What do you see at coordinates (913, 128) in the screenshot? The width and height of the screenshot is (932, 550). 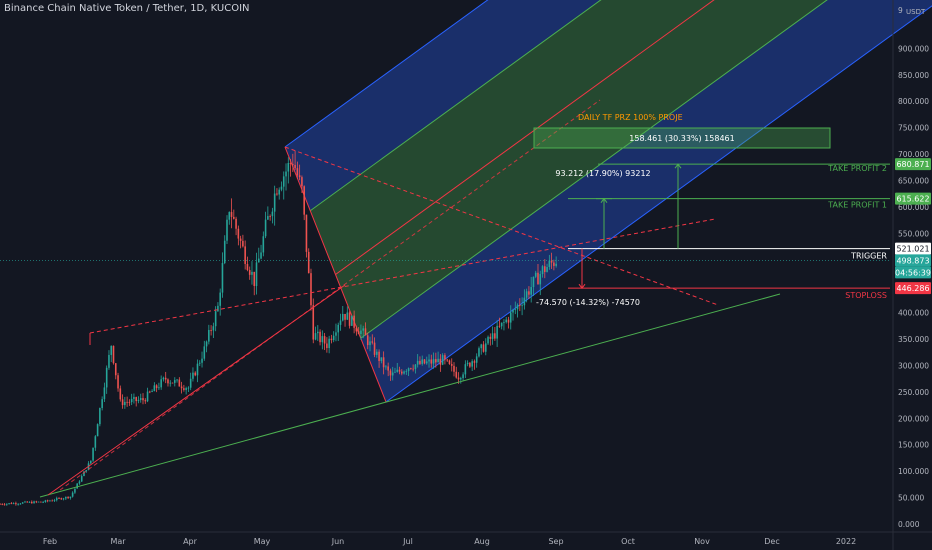 I see `price-axis-tick: 750.000` at bounding box center [913, 128].